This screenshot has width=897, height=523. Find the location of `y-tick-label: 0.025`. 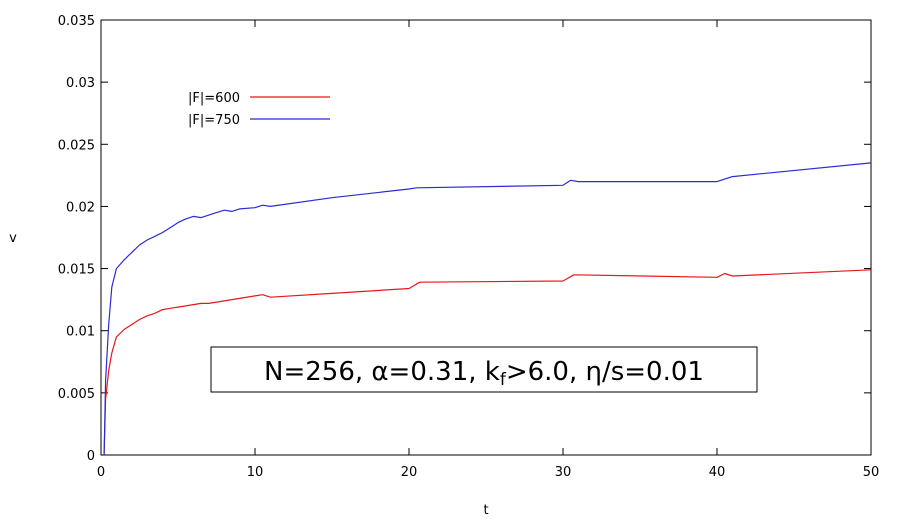

y-tick-label: 0.025 is located at coordinates (76, 145).